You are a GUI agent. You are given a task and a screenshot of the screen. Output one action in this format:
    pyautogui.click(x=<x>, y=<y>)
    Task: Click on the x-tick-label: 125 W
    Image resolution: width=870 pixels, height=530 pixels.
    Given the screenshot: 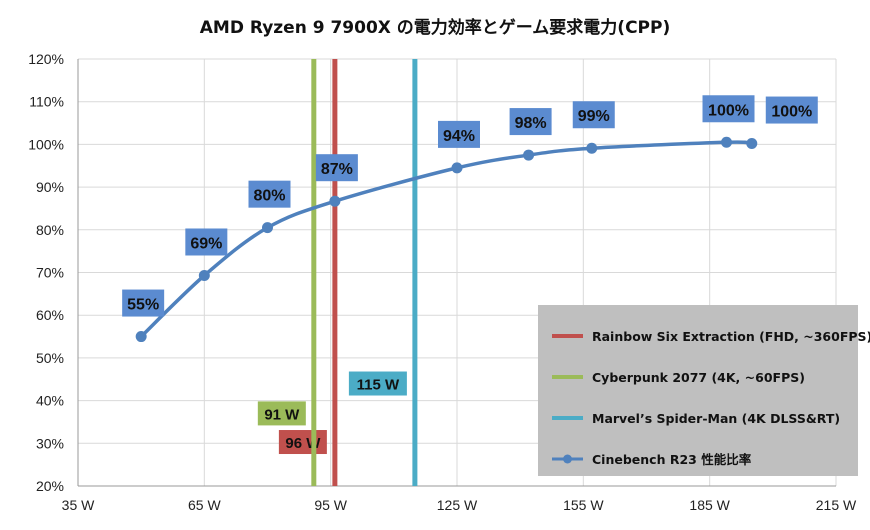 What is the action you would take?
    pyautogui.click(x=457, y=505)
    